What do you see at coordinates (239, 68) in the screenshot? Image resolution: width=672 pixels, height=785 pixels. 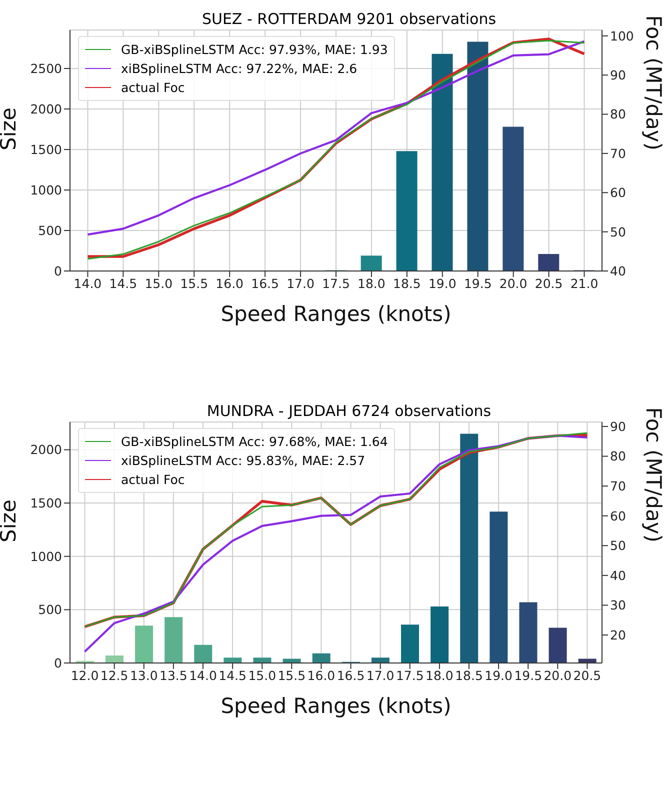 I see `legend-label: xiBSplineLSTM Acc: 97.22%, MAE: 2.6` at bounding box center [239, 68].